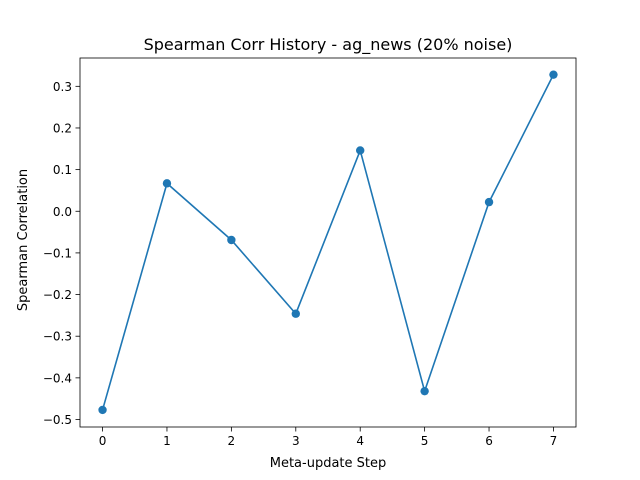 The height and width of the screenshot is (480, 640). Describe the element at coordinates (57, 420) in the screenshot. I see `y-tick-label: −0.5` at that location.